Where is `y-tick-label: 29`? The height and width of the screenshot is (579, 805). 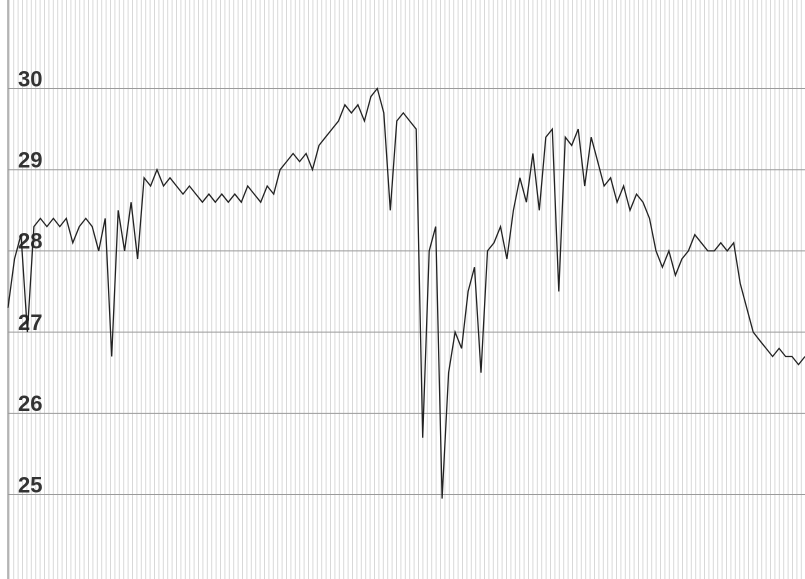 y-tick-label: 29 is located at coordinates (30, 160).